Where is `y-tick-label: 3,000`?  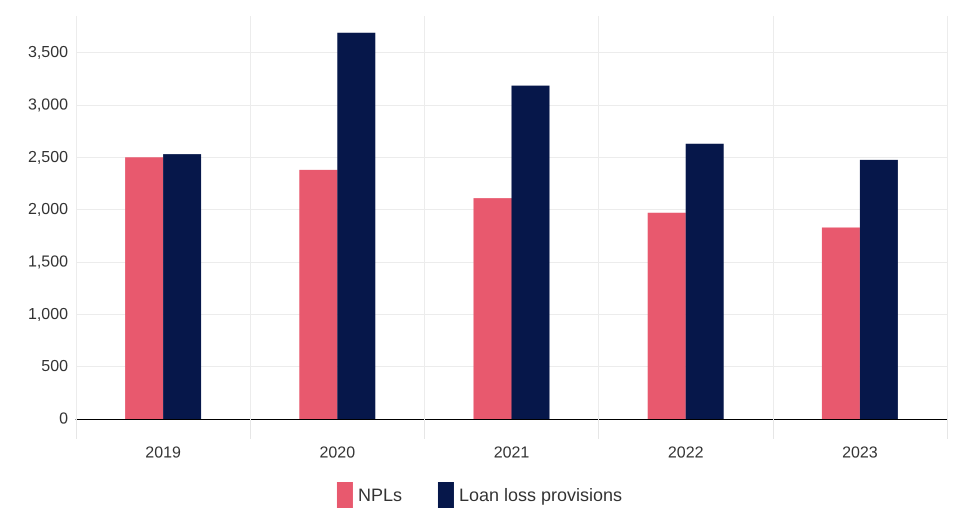 y-tick-label: 3,000 is located at coordinates (48, 105).